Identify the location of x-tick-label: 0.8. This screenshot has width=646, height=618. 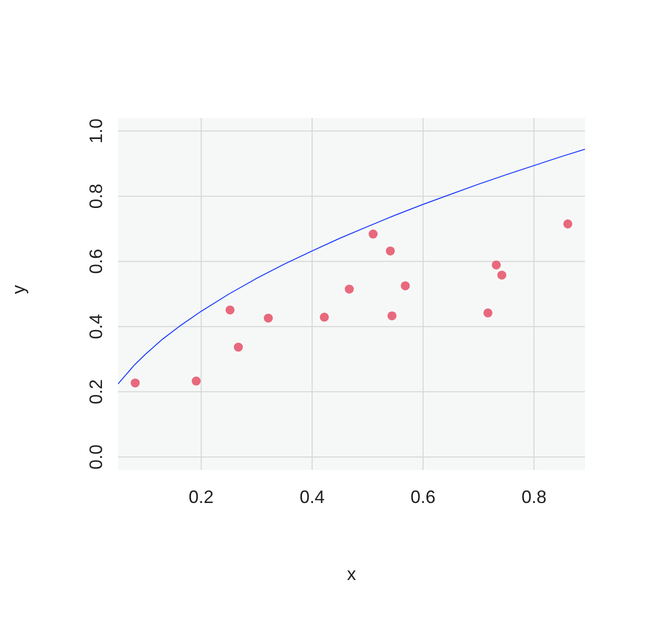
(533, 496).